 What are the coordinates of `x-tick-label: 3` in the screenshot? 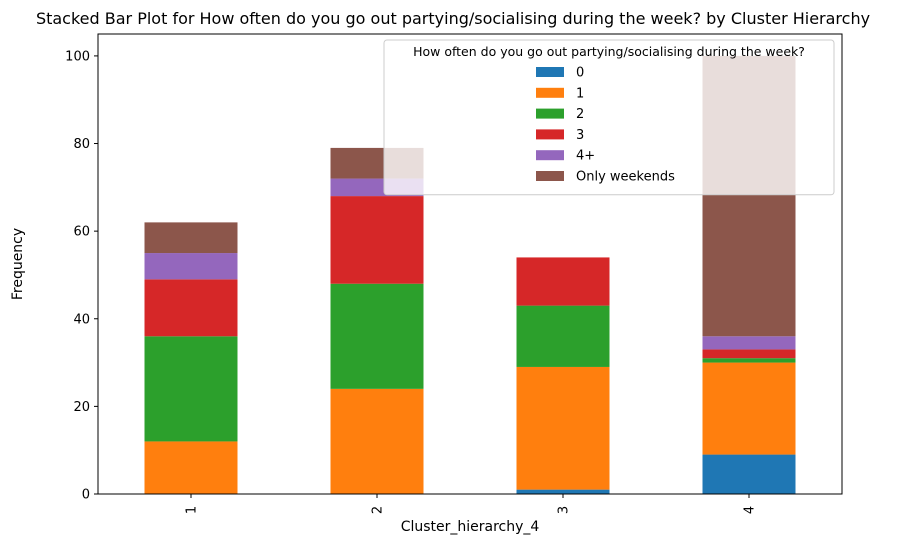 It's located at (564, 510).